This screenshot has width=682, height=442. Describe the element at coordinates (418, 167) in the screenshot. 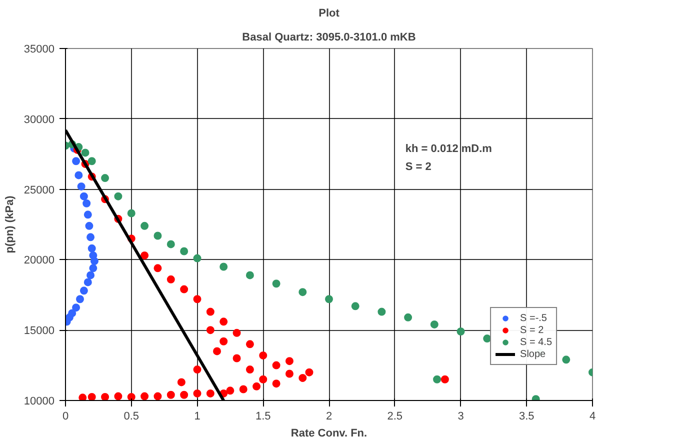

I see `annotation: S = 2` at that location.